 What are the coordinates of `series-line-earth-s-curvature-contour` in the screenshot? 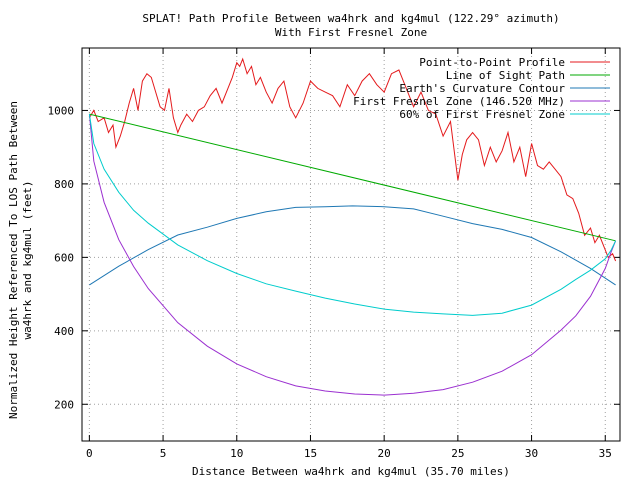 It's located at (352, 245).